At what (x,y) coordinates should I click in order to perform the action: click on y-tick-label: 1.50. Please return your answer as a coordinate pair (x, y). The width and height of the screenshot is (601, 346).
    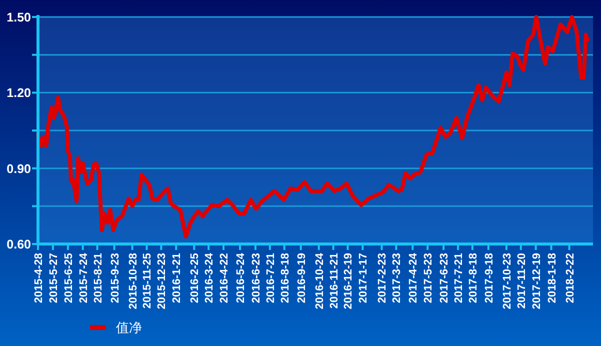
    Looking at the image, I should click on (19, 17).